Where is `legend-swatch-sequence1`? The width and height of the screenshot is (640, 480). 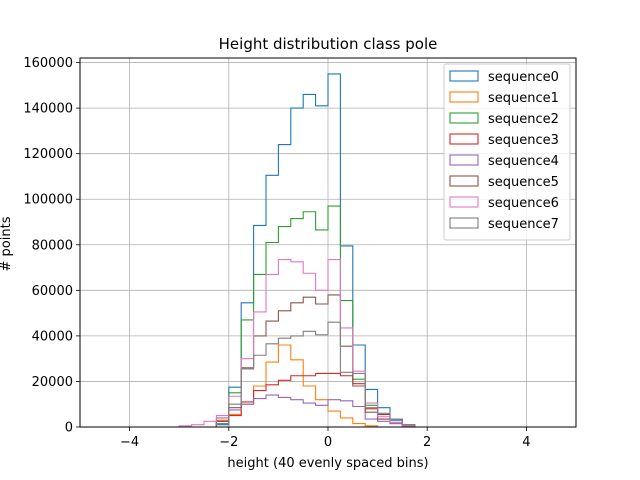
legend-swatch-sequence1 is located at coordinates (464, 97).